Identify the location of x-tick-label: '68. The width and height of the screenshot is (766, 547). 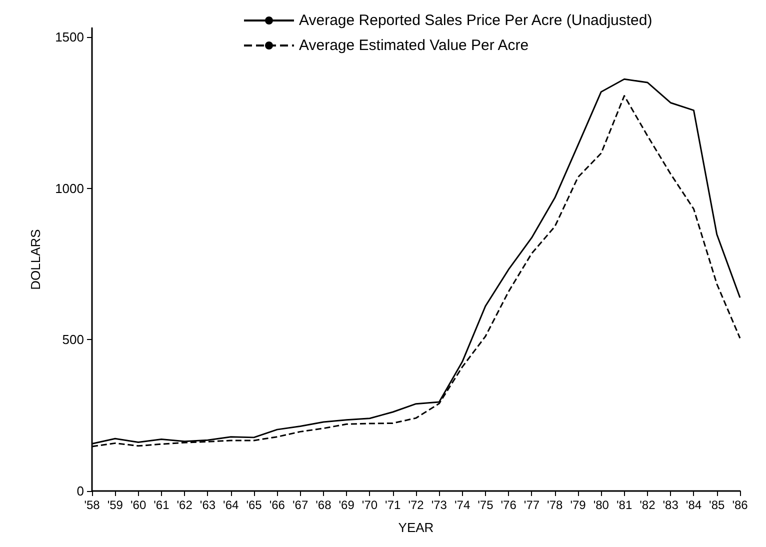
(324, 505).